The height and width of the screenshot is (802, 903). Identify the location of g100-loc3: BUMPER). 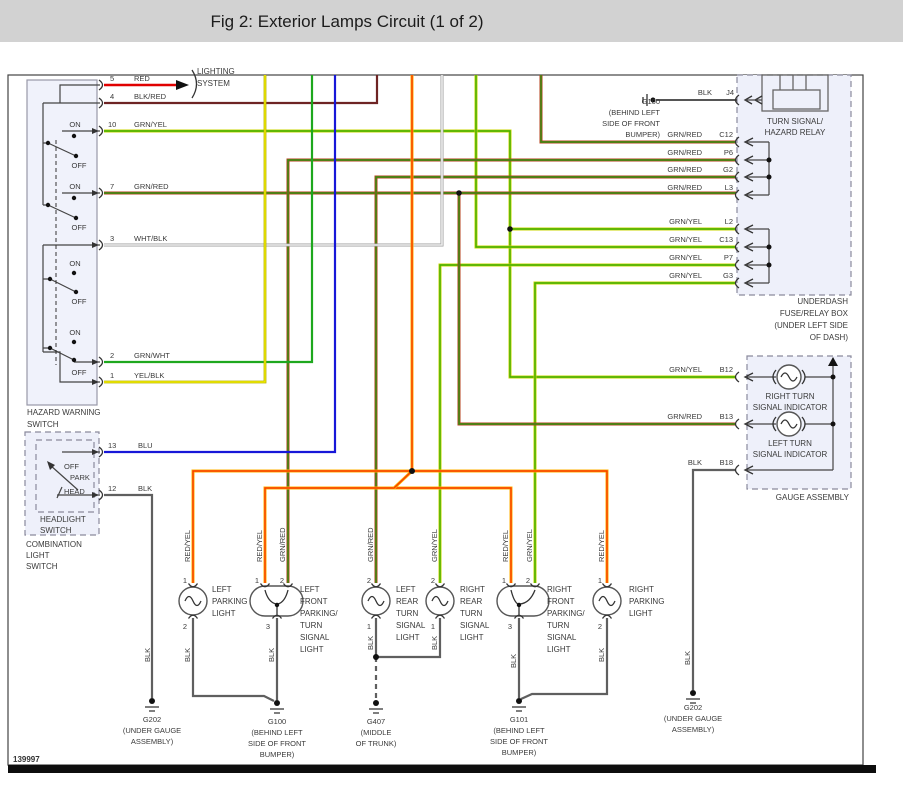
(642, 134).